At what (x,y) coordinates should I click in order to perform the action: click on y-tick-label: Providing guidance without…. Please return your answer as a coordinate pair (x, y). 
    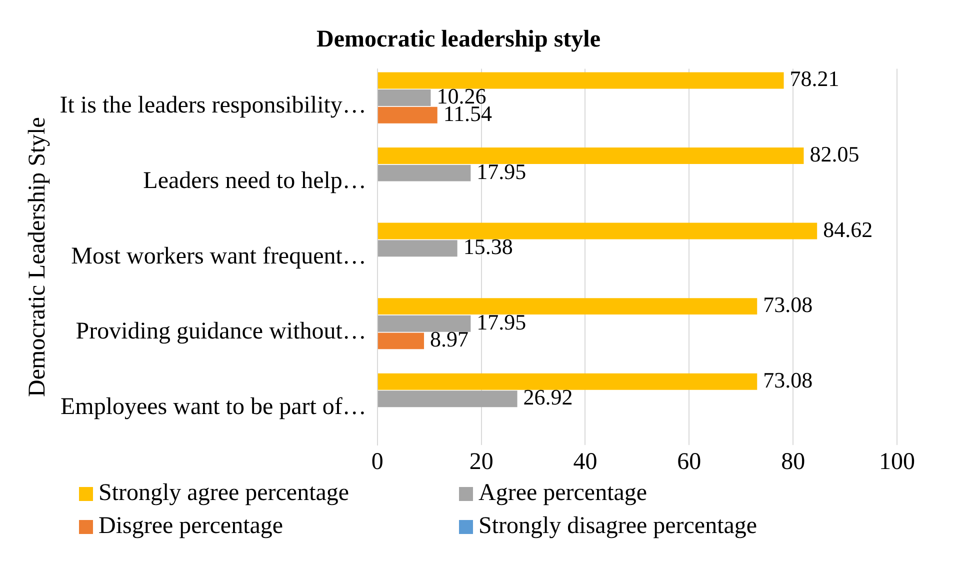
    Looking at the image, I should click on (221, 331).